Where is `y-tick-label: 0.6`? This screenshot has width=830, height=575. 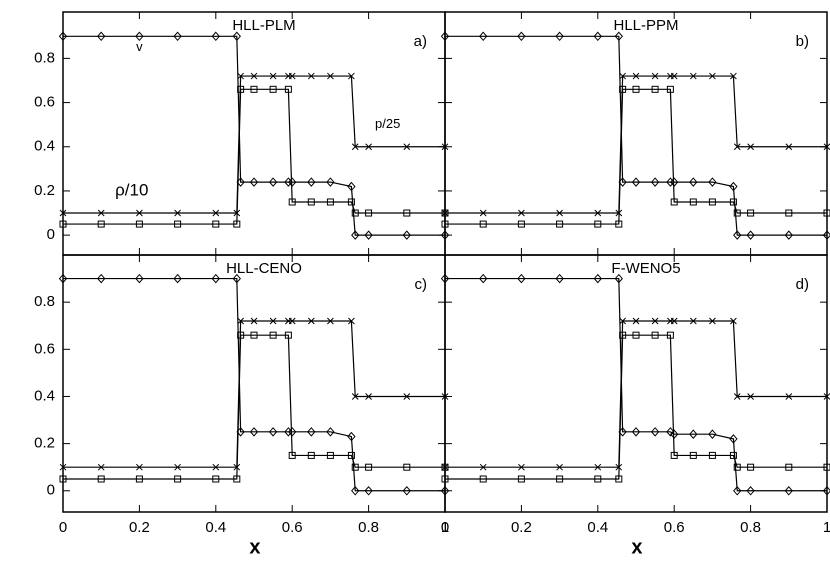 y-tick-label: 0.6 is located at coordinates (44, 102).